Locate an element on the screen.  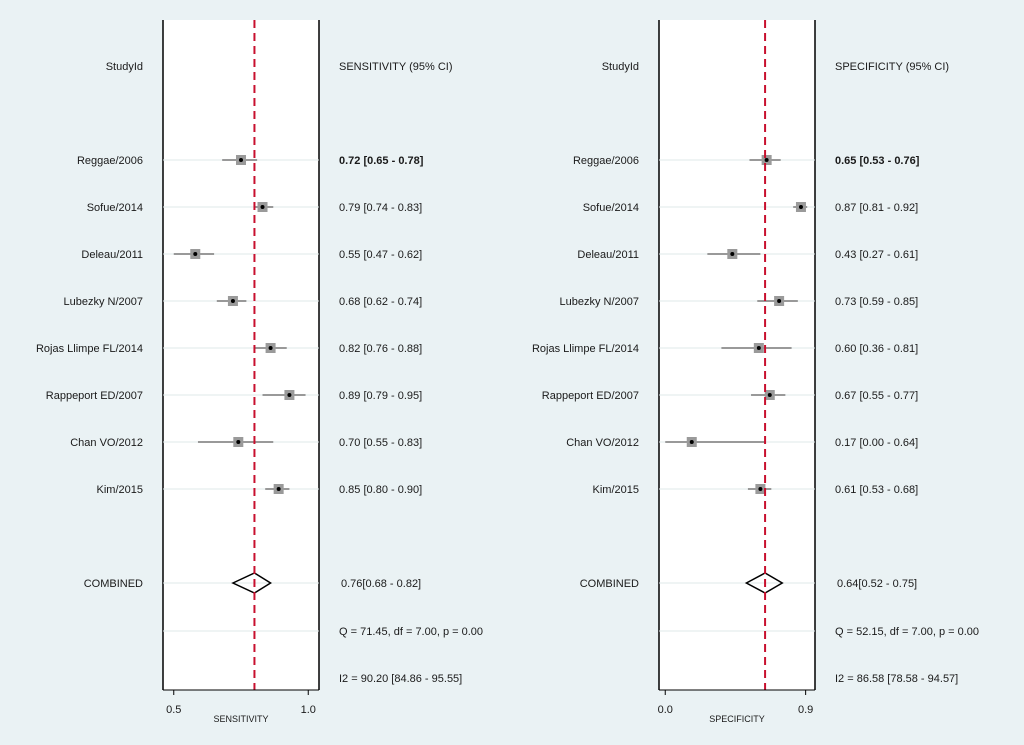
heterogeneity-q-text: Q = 52.15, df = 7.00, p = 0.00 is located at coordinates (907, 632).